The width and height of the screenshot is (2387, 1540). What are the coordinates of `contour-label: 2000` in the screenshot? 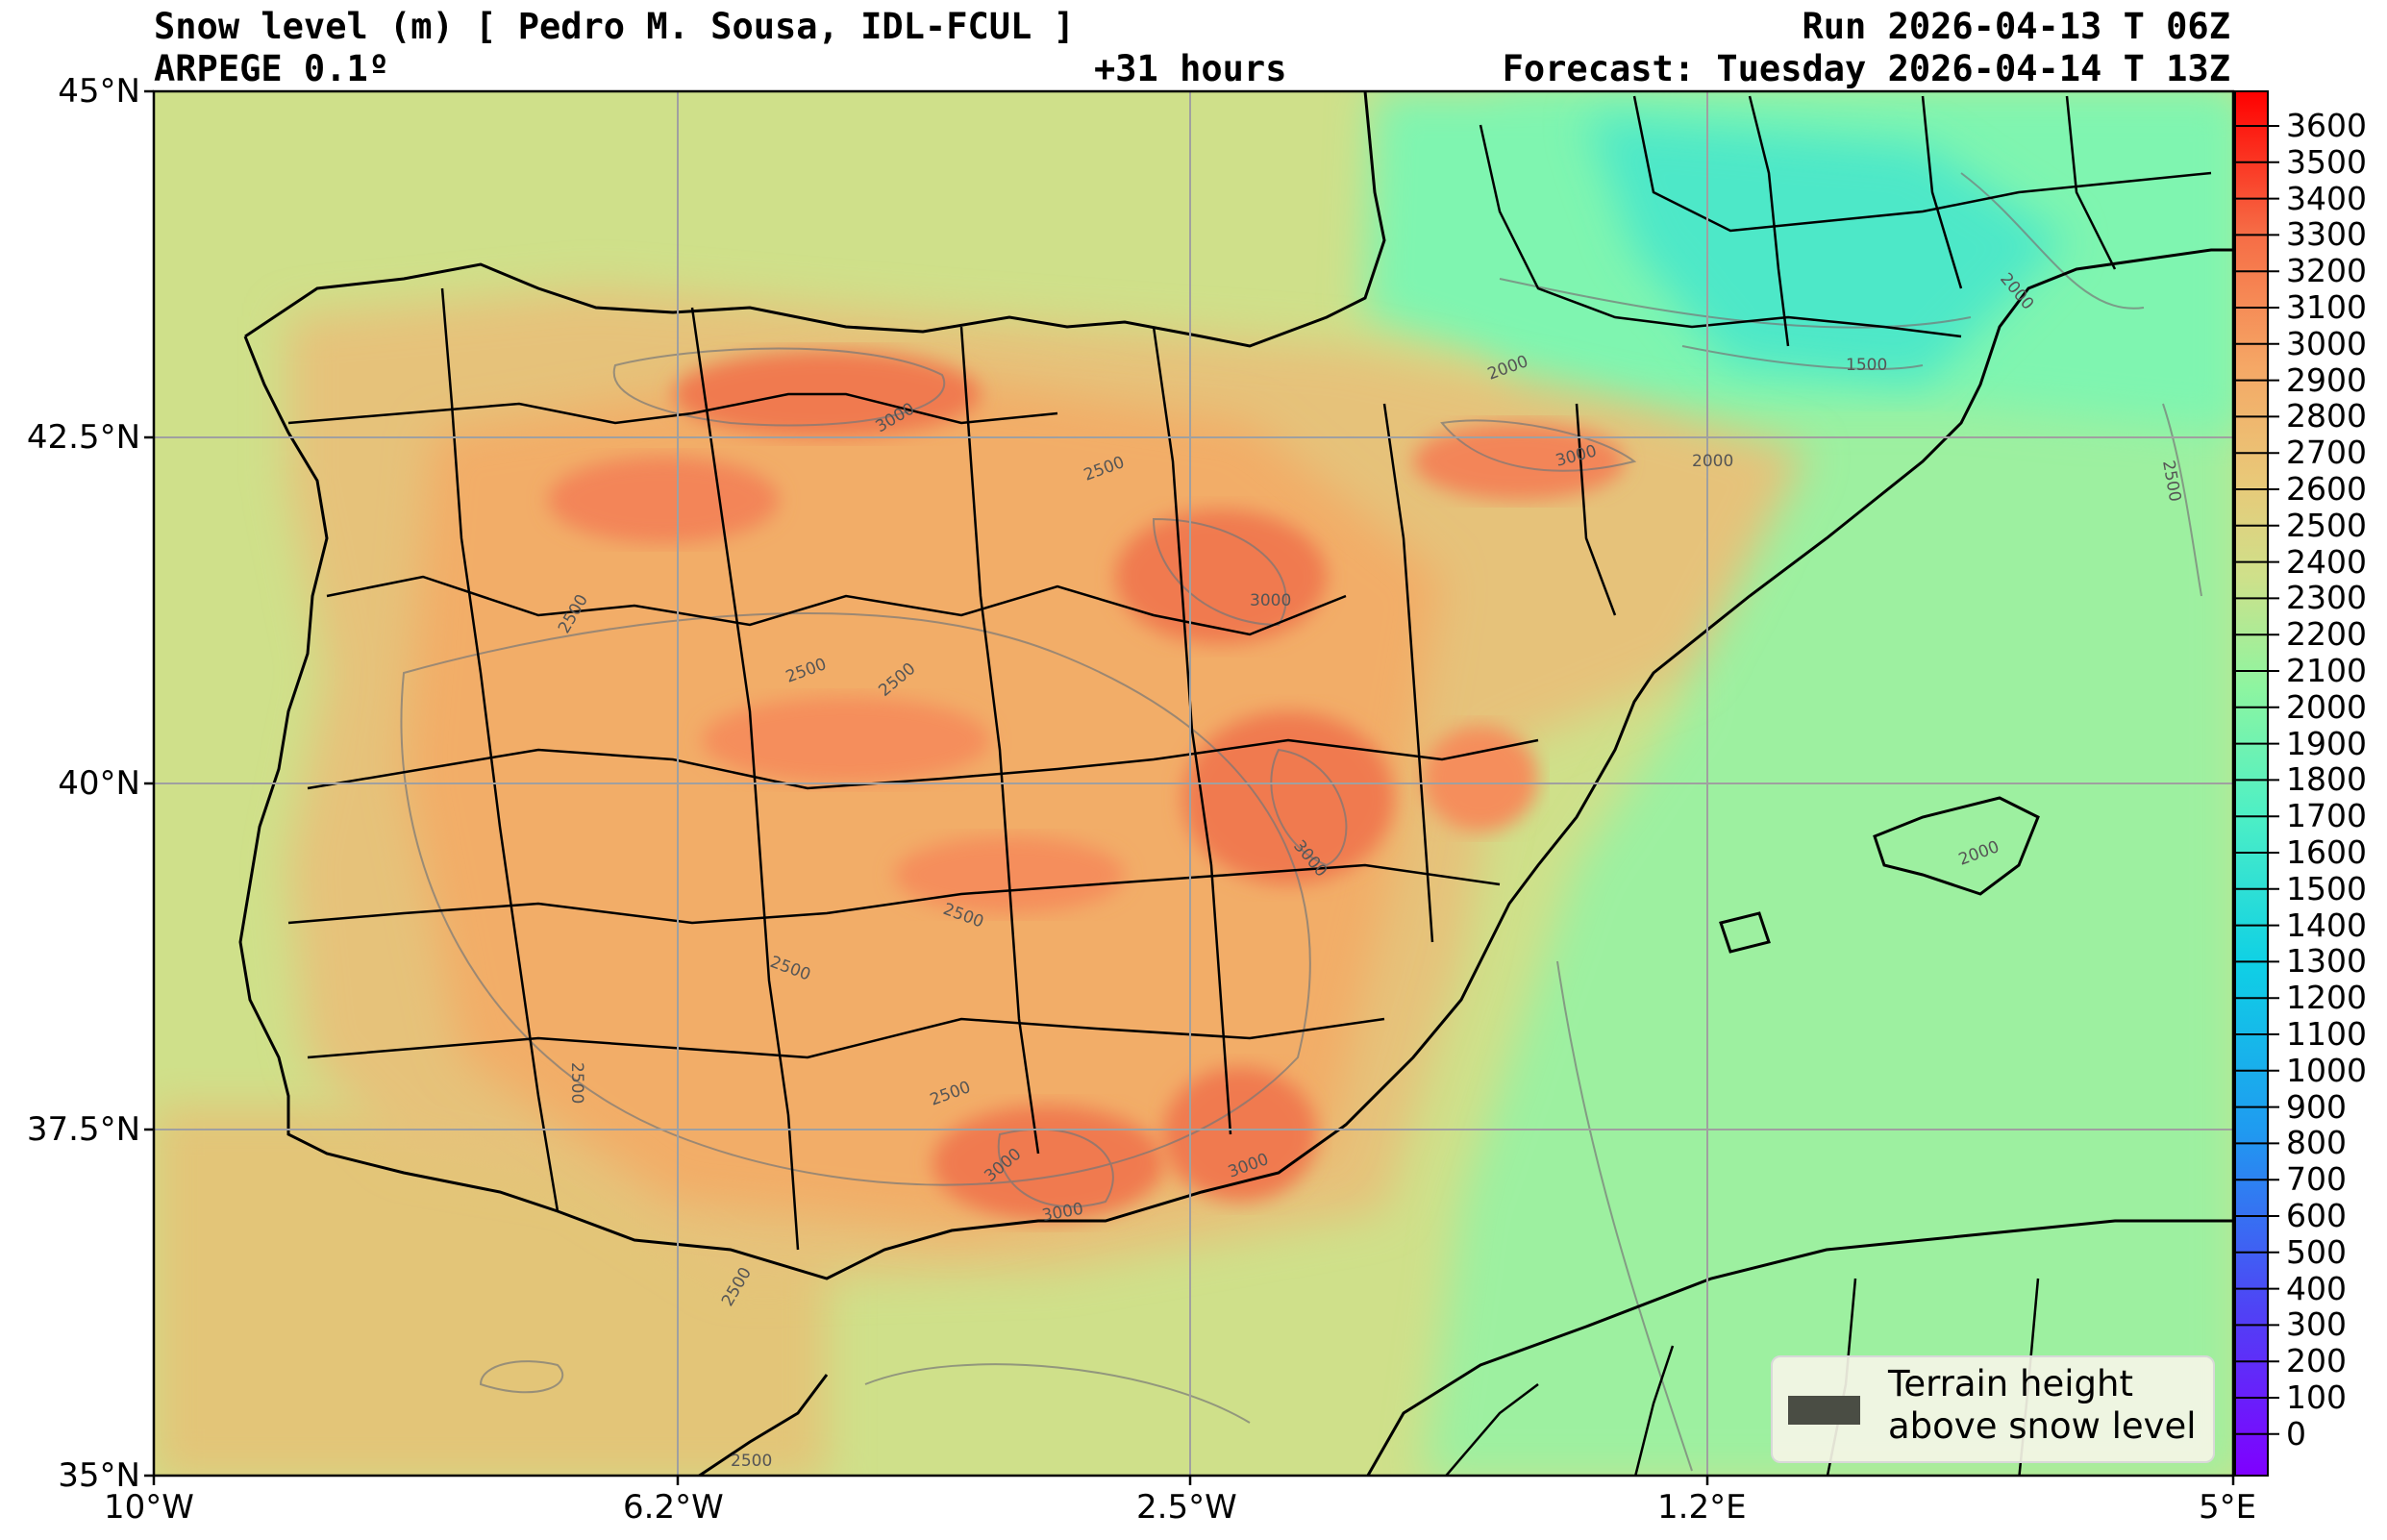 It's located at (1712, 461).